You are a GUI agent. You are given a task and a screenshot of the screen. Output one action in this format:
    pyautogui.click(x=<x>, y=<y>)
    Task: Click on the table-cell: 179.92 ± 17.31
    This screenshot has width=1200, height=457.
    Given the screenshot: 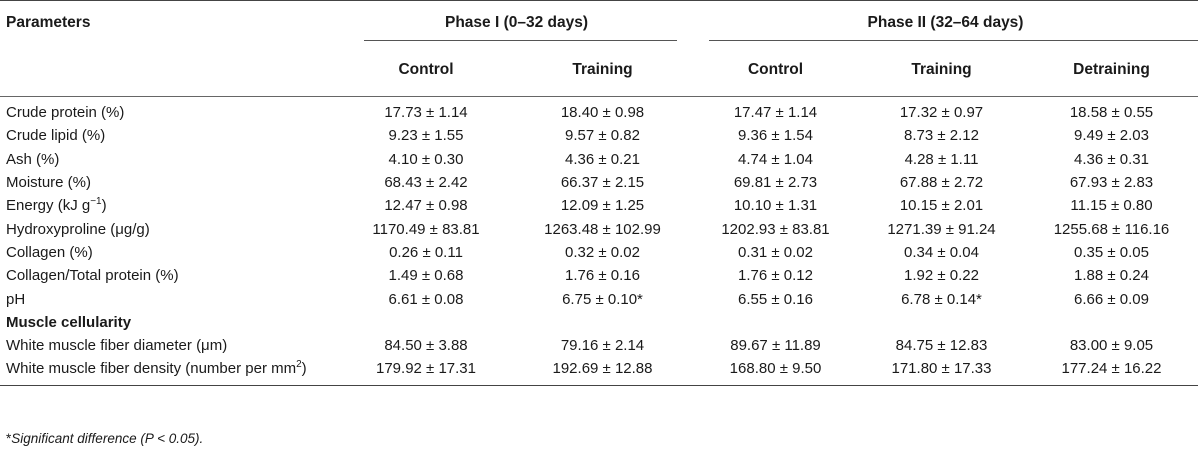 What is the action you would take?
    pyautogui.click(x=426, y=371)
    